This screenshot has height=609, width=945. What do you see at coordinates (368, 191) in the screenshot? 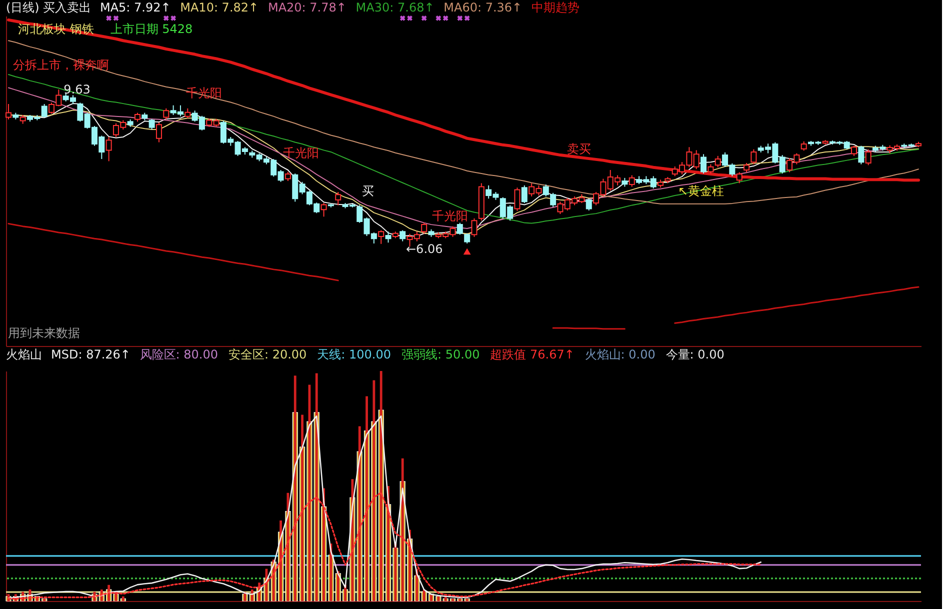
I see `annotation: 买` at bounding box center [368, 191].